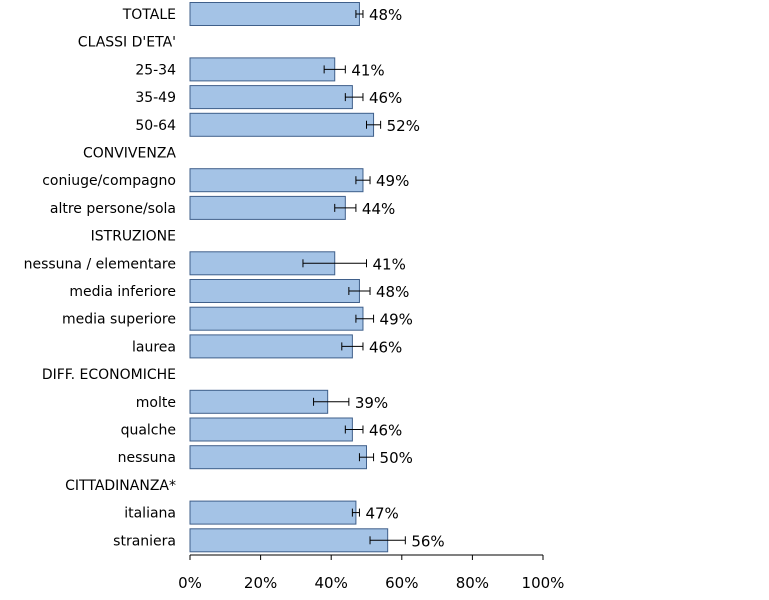 The image size is (769, 600). Describe the element at coordinates (150, 514) in the screenshot. I see `category-label: italiana` at that location.